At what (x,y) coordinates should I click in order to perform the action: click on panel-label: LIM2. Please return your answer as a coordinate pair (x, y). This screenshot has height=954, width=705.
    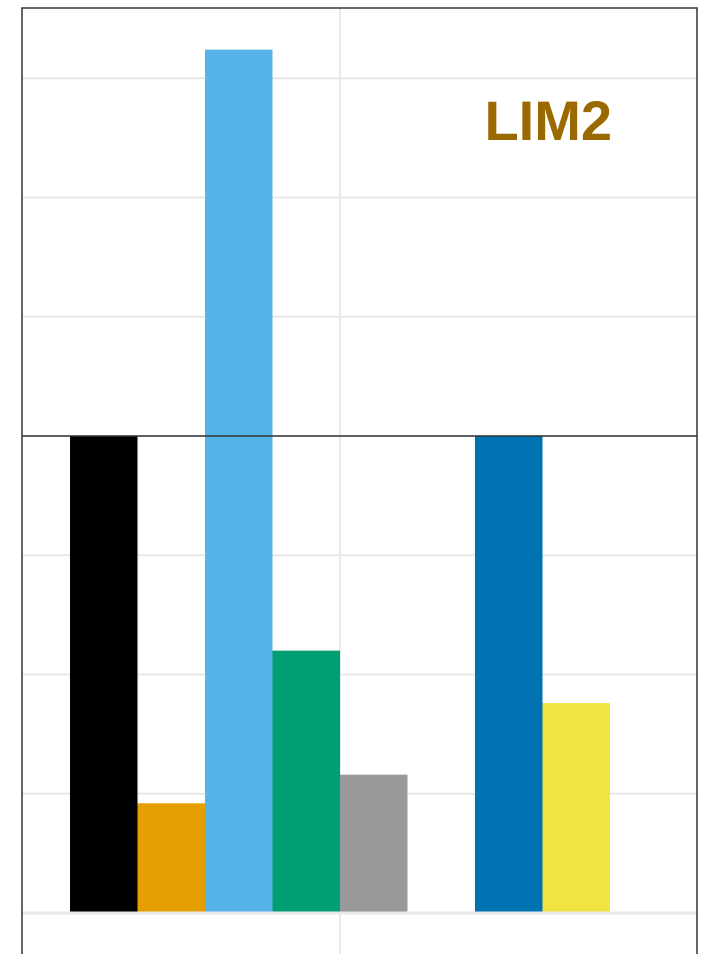
    Looking at the image, I should click on (548, 120).